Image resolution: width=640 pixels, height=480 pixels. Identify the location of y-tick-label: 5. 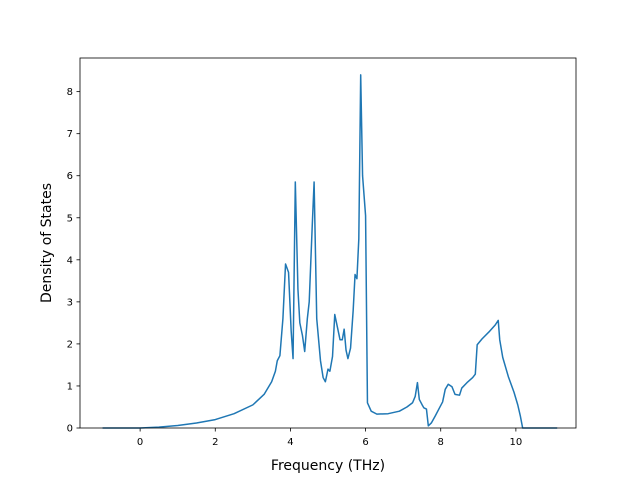
(70, 218).